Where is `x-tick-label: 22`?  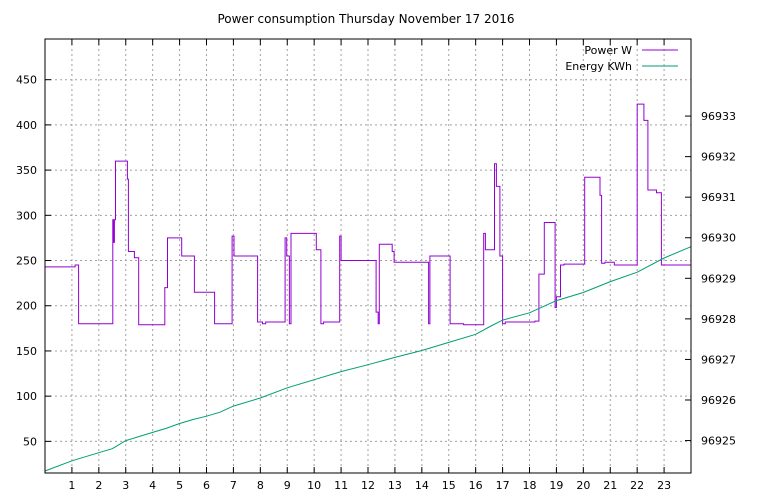
x-tick-label: 22 is located at coordinates (637, 485).